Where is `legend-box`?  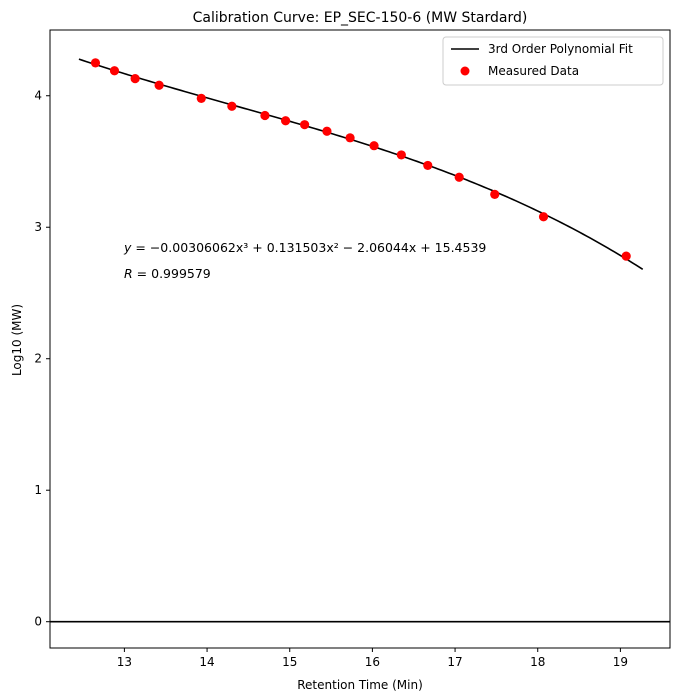
legend-box is located at coordinates (553, 61).